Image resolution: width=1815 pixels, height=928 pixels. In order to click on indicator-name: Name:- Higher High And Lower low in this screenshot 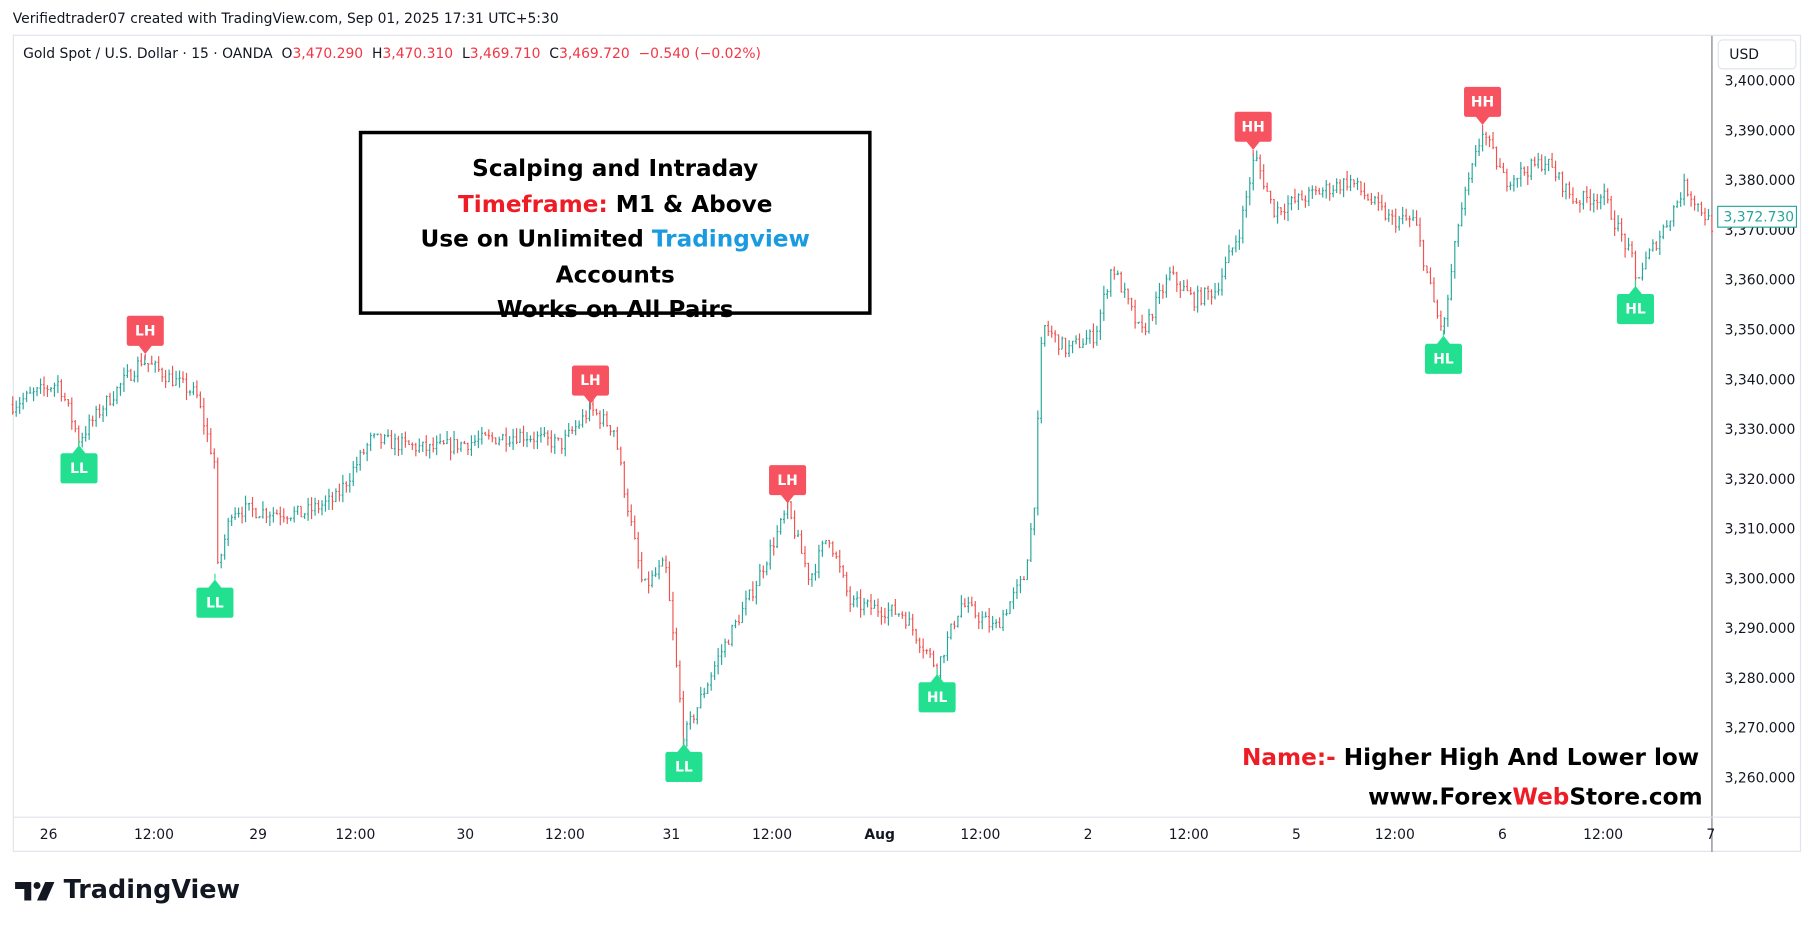, I will do `click(1470, 757)`.